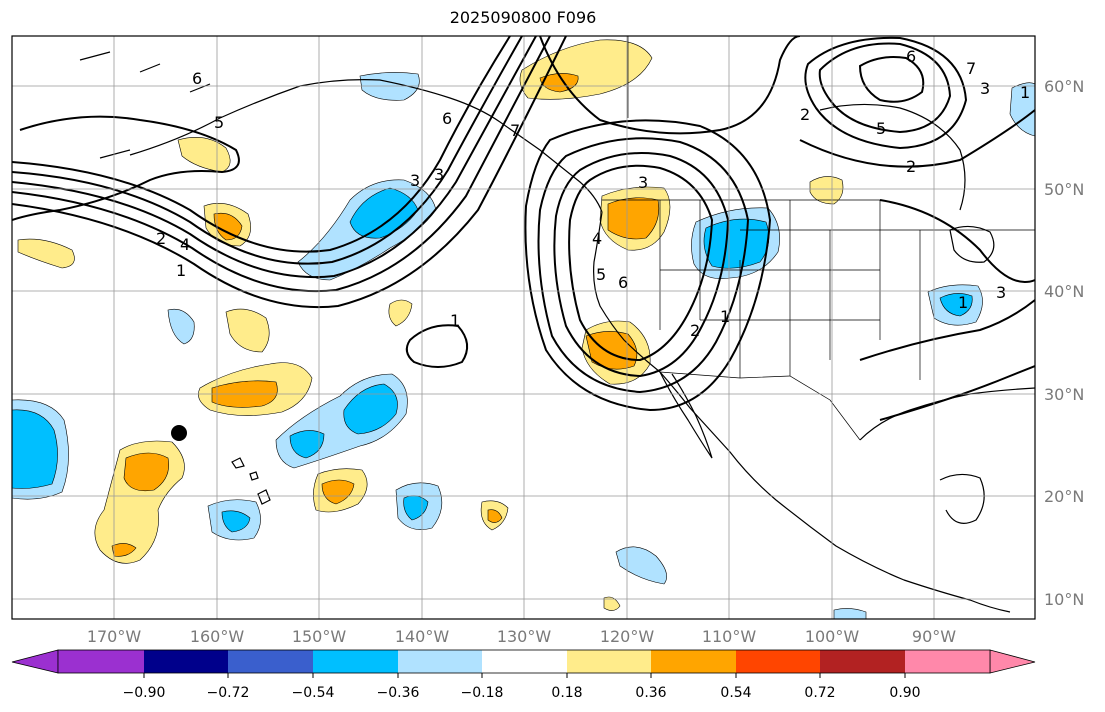 The image size is (1105, 712). What do you see at coordinates (251, 481) in the screenshot?
I see `hawaii-islands` at bounding box center [251, 481].